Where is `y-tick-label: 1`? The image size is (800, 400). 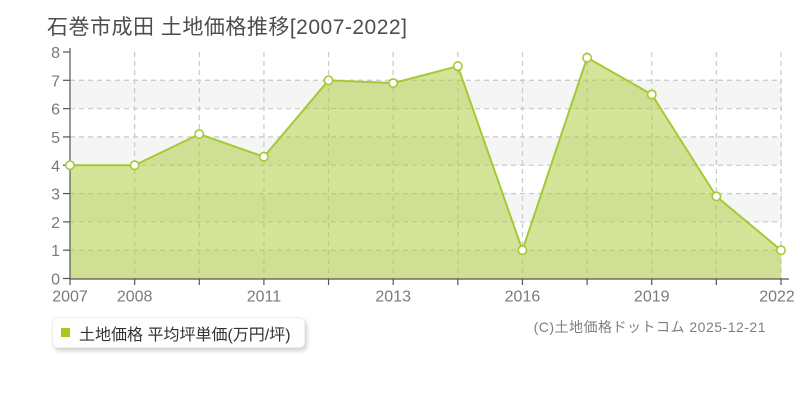
y-tick-label: 1 is located at coordinates (55, 251).